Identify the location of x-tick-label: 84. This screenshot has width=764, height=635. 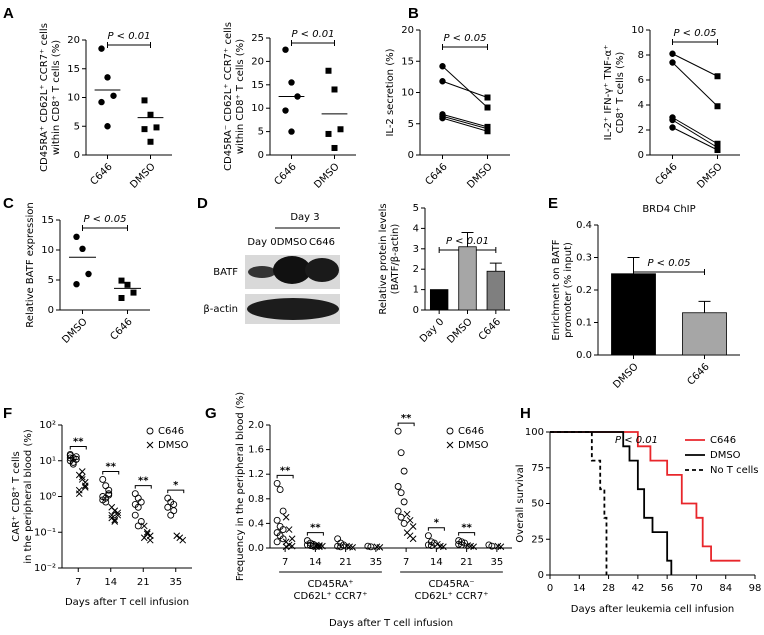
(725, 588).